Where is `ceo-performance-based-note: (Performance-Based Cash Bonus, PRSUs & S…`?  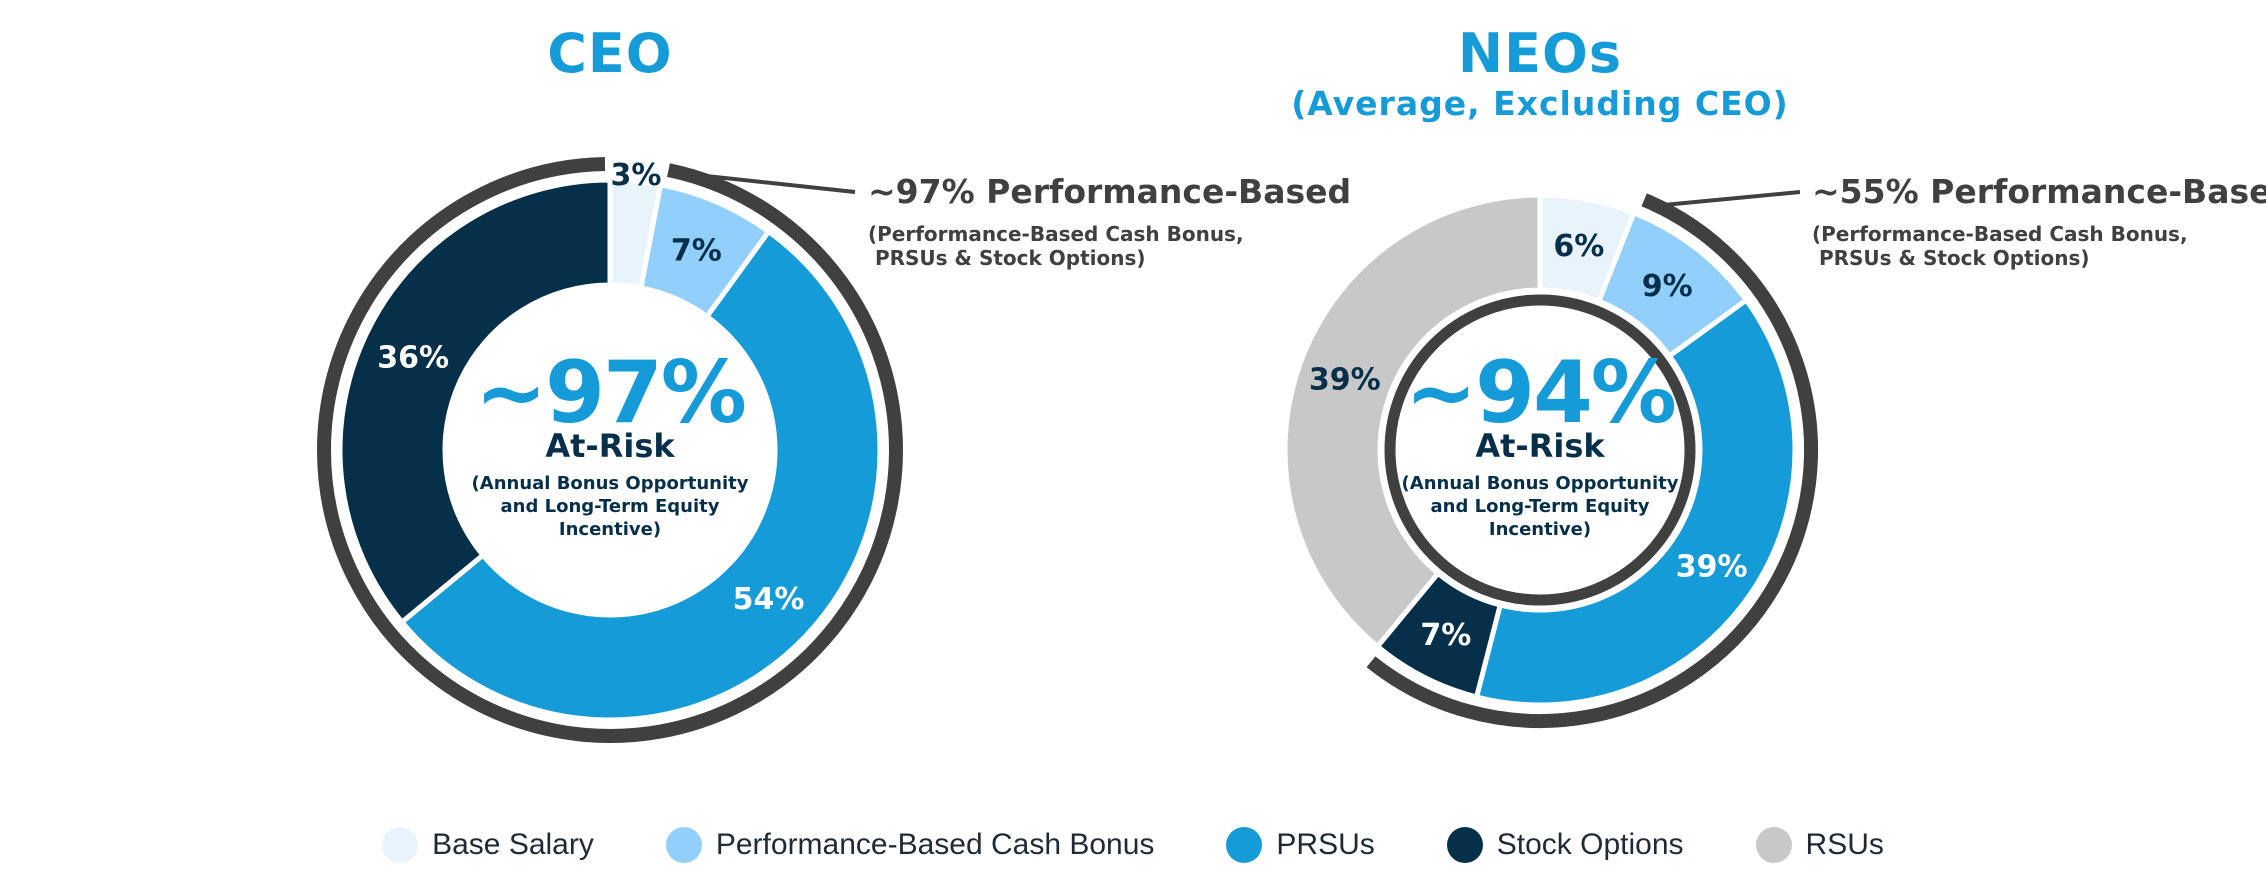 ceo-performance-based-note: (Performance-Based Cash Bonus, PRSUs & S… is located at coordinates (1056, 246).